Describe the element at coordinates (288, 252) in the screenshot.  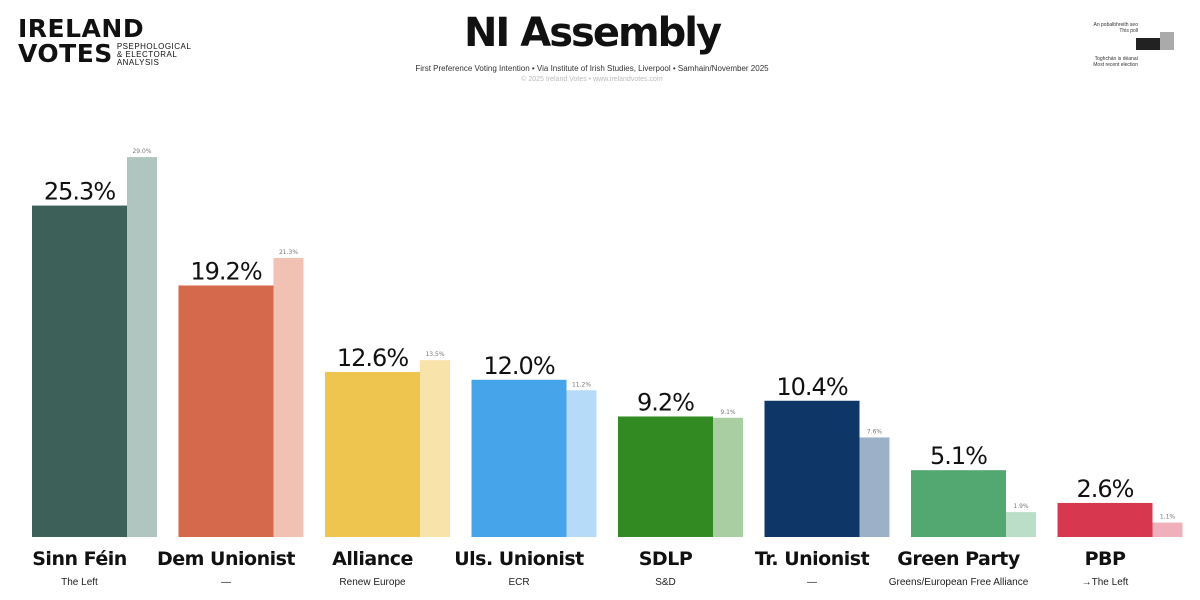
I see `value-label-previous: 21.3%` at that location.